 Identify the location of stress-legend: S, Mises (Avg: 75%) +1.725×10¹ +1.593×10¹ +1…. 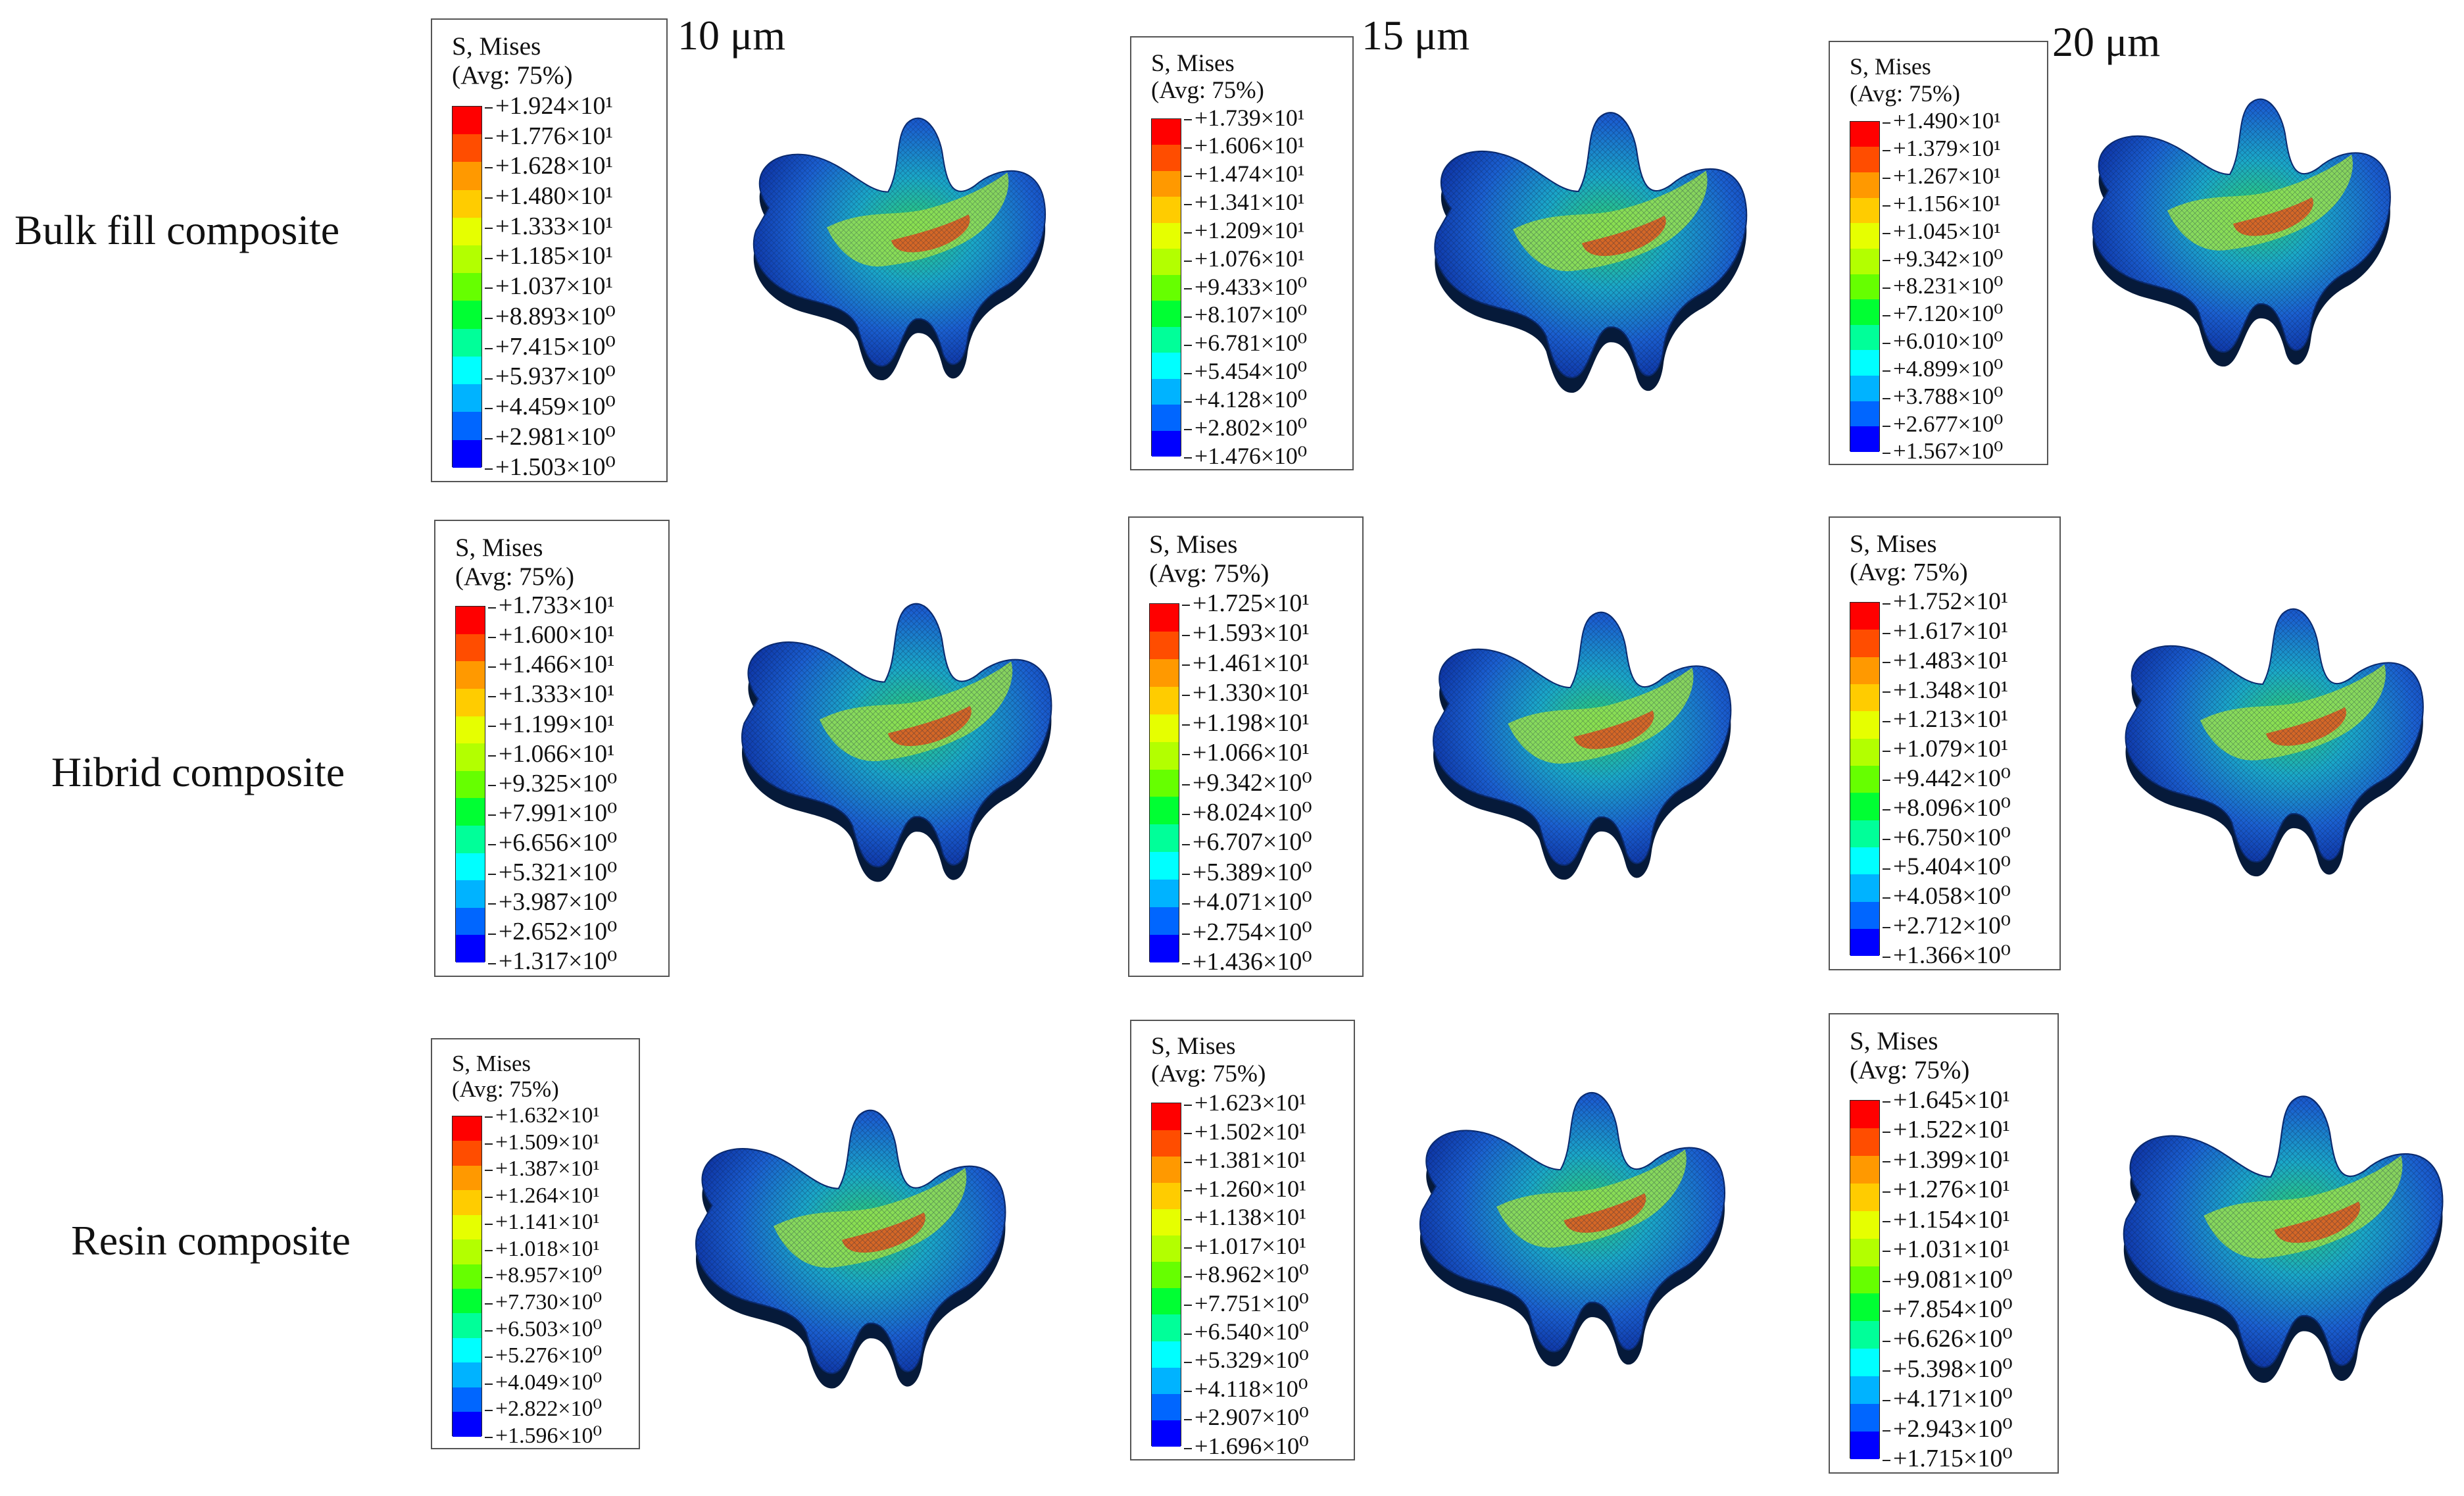
(1246, 746).